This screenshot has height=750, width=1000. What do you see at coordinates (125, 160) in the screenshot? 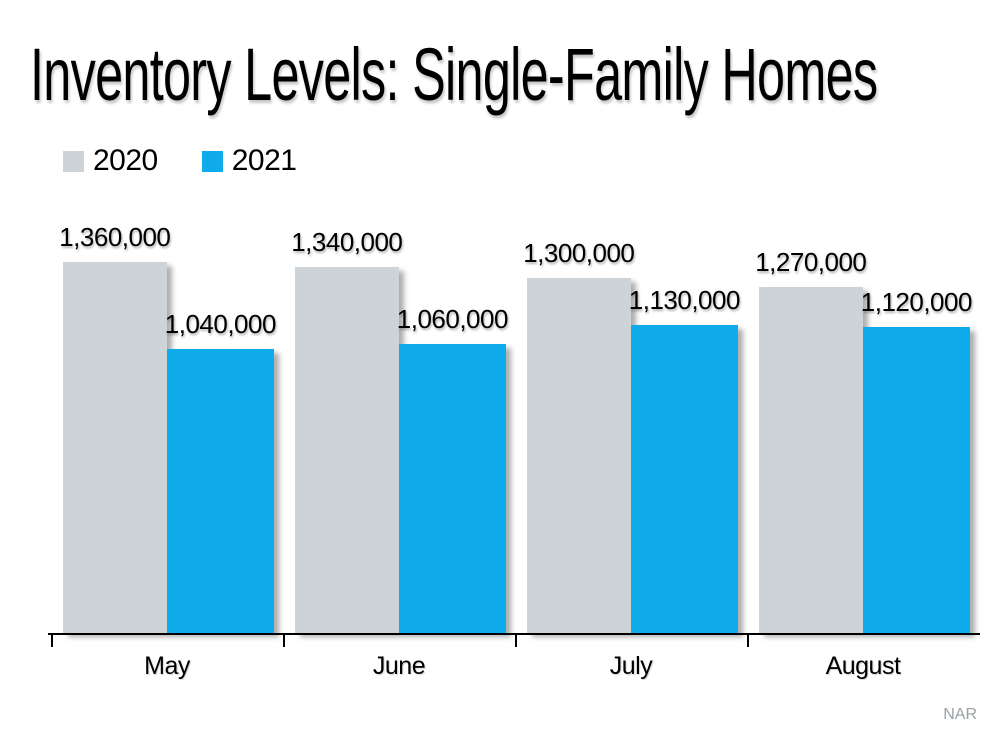
I see `legend-label-2020: 2020` at bounding box center [125, 160].